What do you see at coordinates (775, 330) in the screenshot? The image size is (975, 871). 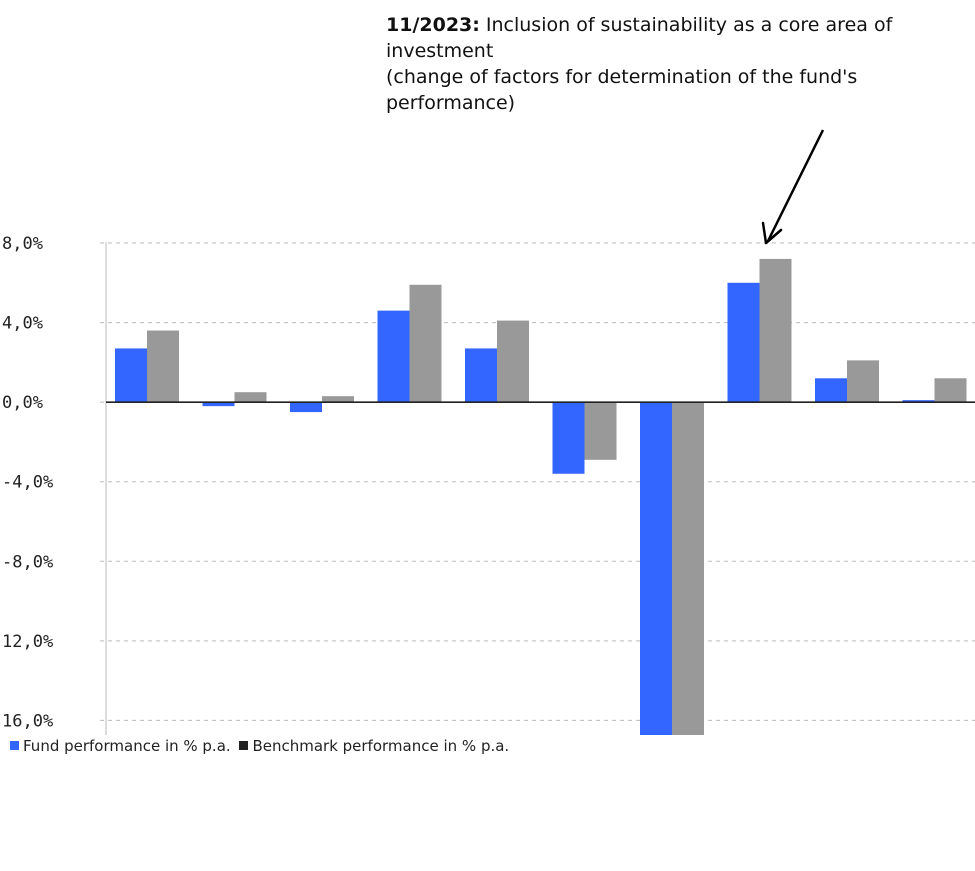 I see `bar-benchmark-2023` at bounding box center [775, 330].